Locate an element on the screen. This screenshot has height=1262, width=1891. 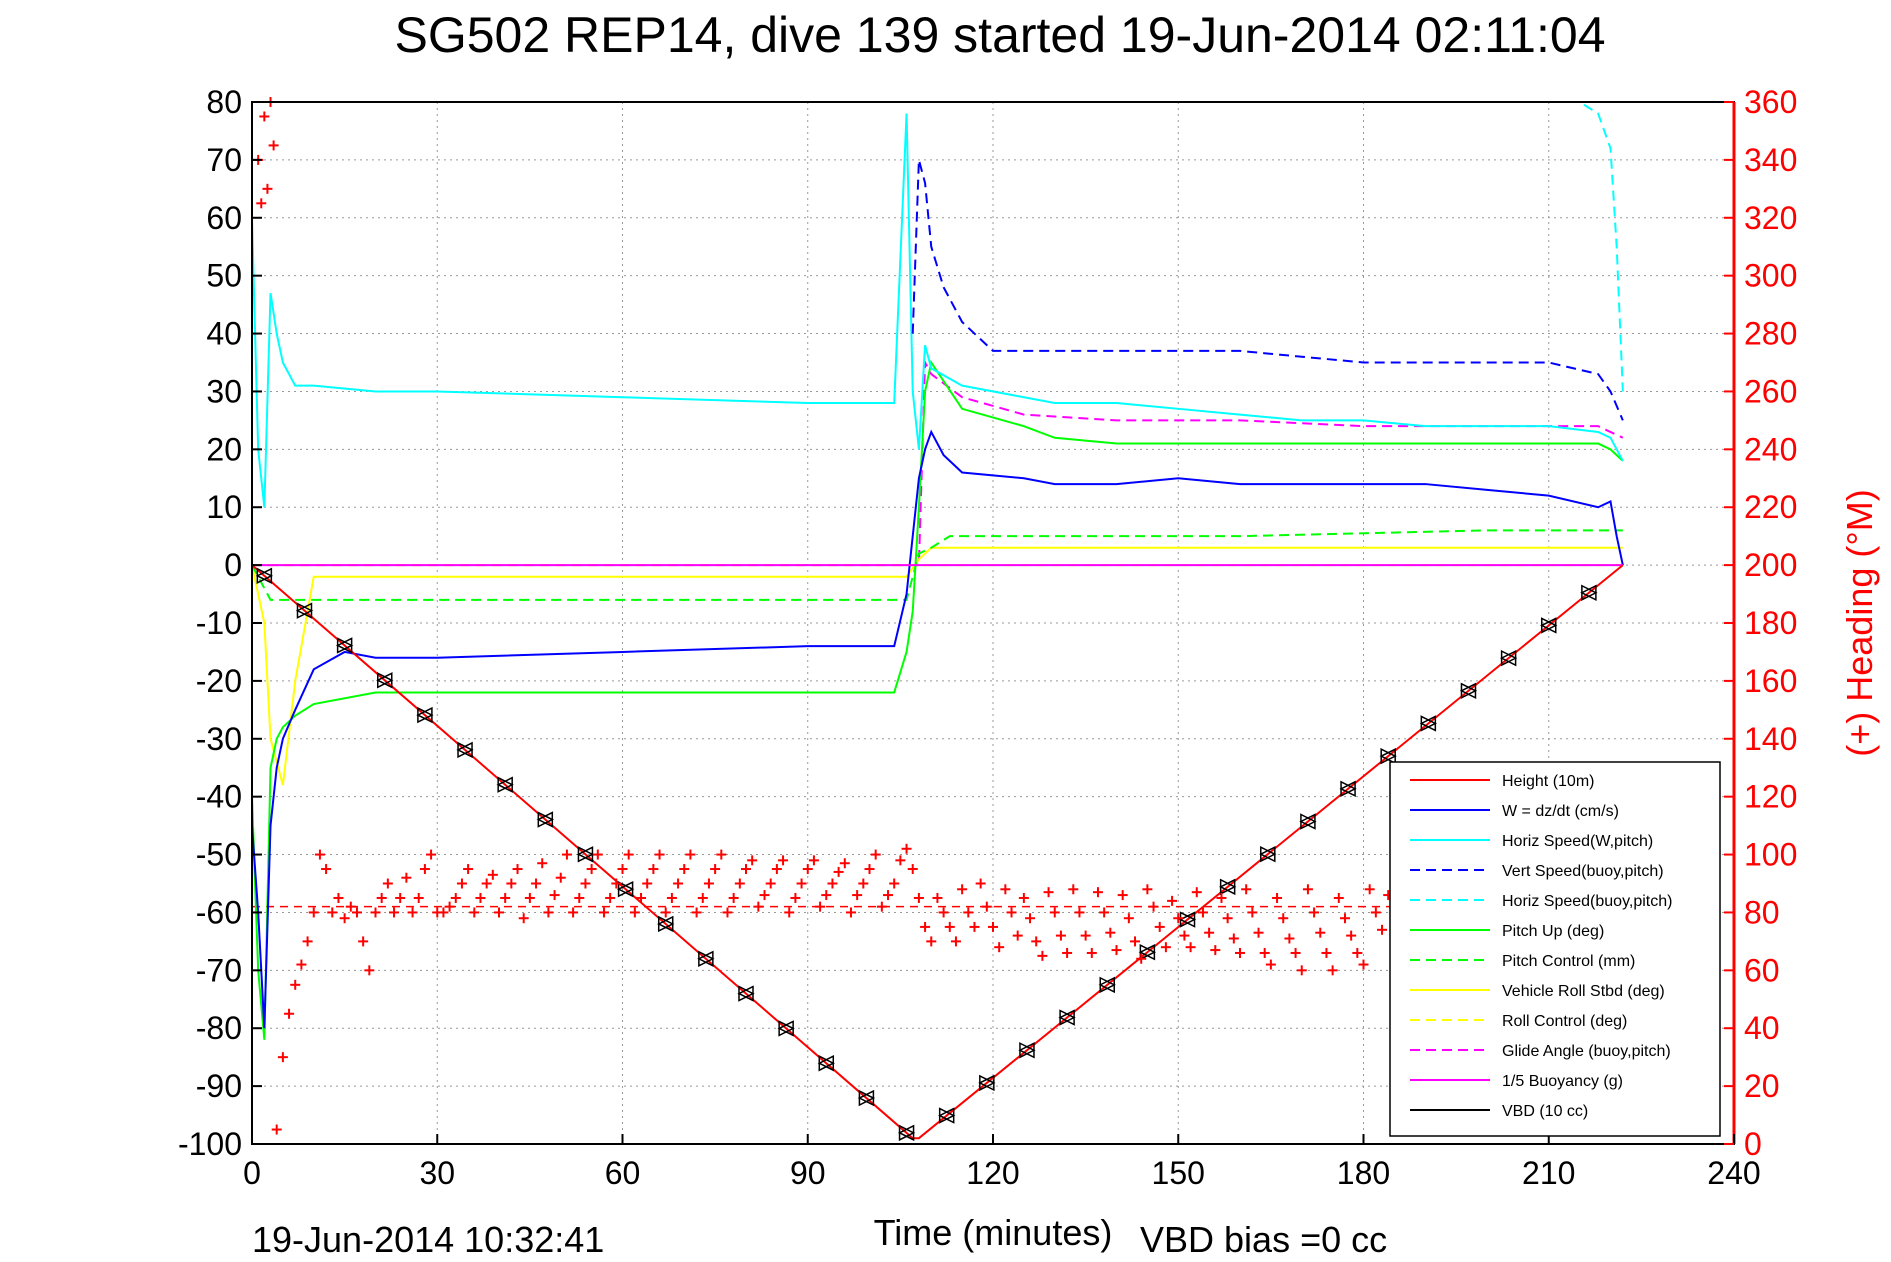
y-tick-label: 50 is located at coordinates (224, 276).